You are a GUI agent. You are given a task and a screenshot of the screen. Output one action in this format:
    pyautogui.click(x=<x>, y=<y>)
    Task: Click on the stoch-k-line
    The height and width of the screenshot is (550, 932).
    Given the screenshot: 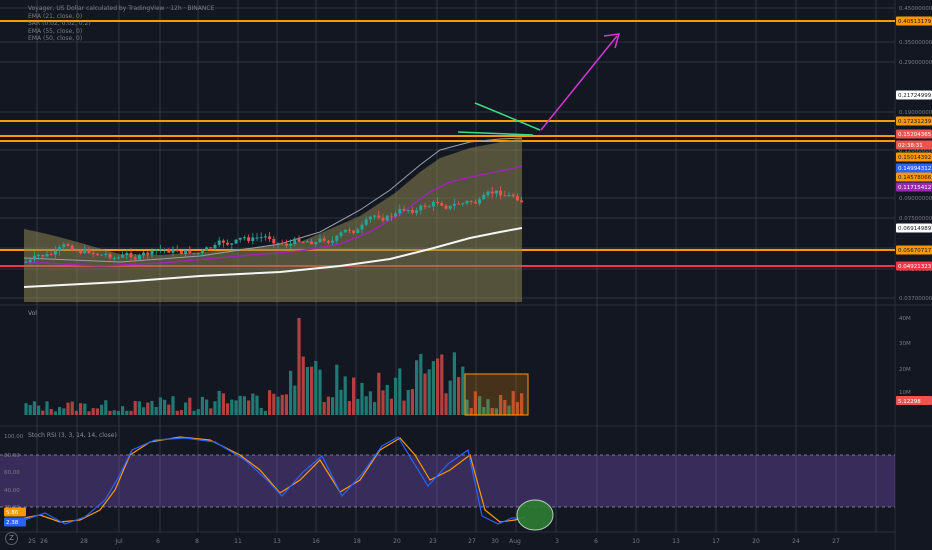 What is the action you would take?
    pyautogui.click(x=274, y=480)
    